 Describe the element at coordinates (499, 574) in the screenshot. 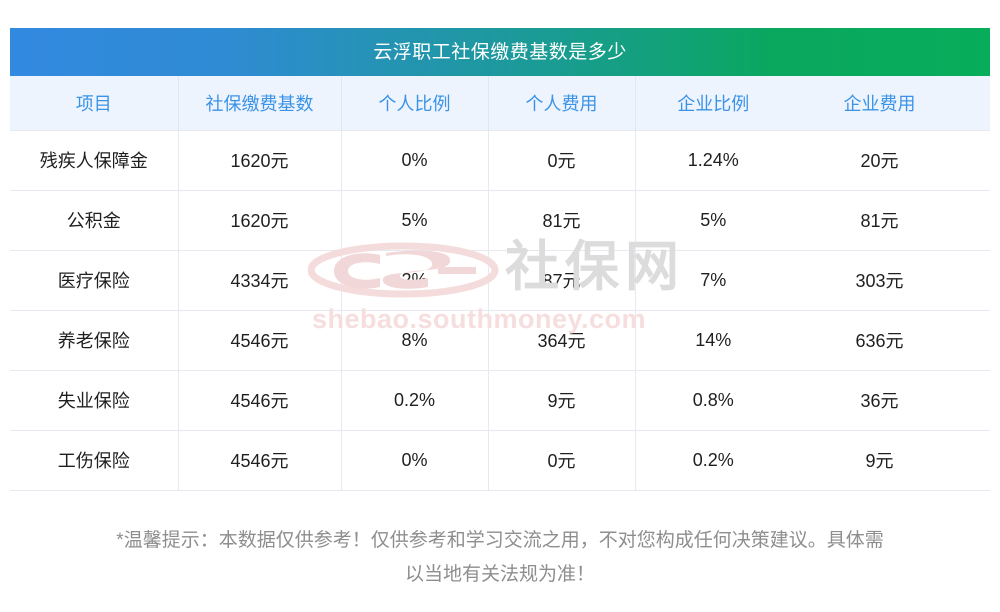

I see `footnote-line-2: 以当地有关法规为准！` at that location.